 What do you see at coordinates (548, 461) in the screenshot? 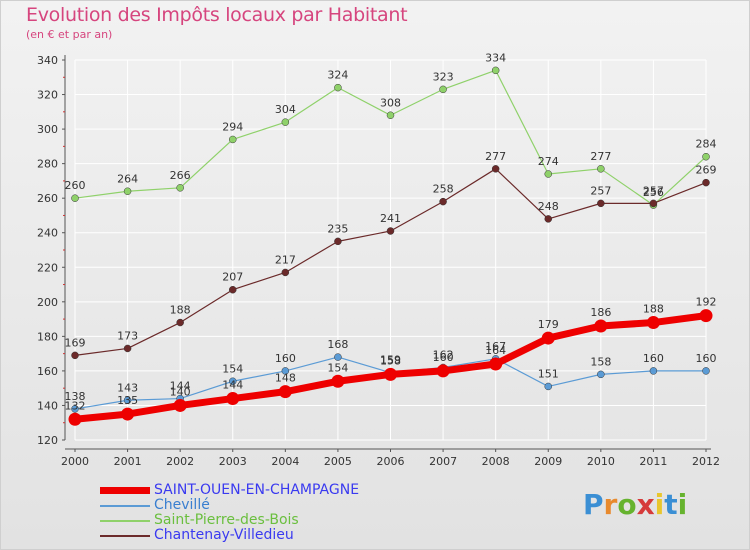
I see `x-tick-label: 2009` at bounding box center [548, 461].